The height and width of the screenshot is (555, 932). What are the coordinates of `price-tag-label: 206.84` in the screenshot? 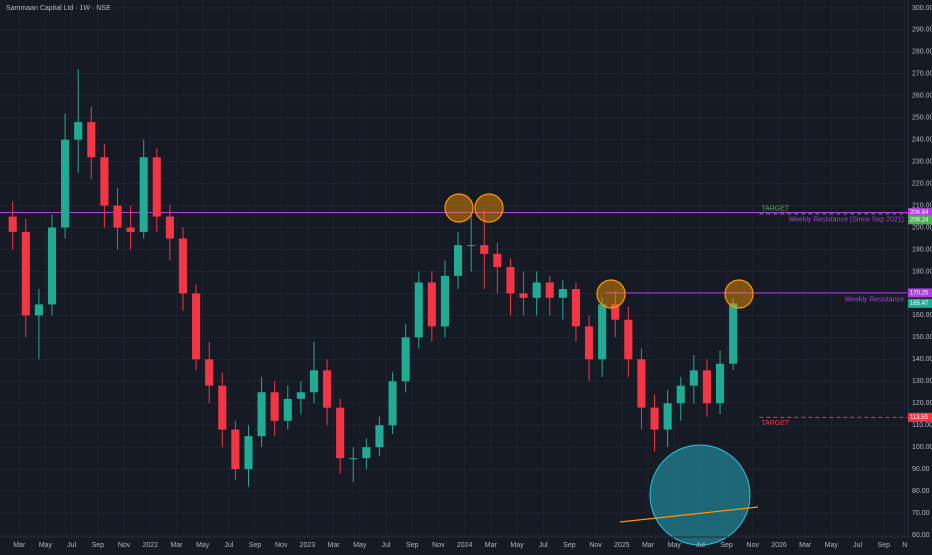 It's located at (919, 213).